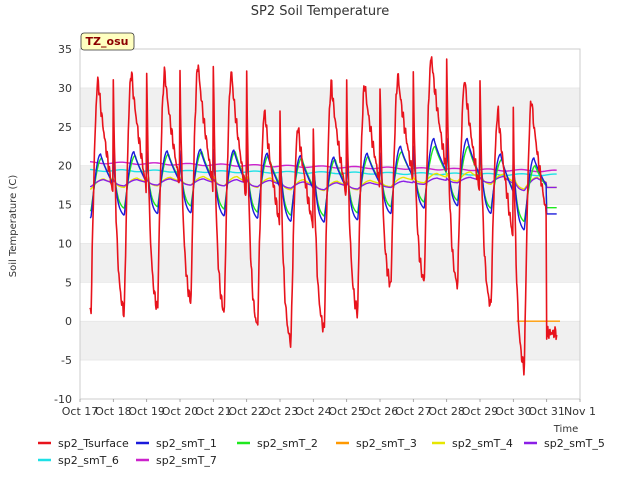 This screenshot has height=480, width=640. What do you see at coordinates (68, 282) in the screenshot?
I see `y-tick-label: 5` at bounding box center [68, 282].